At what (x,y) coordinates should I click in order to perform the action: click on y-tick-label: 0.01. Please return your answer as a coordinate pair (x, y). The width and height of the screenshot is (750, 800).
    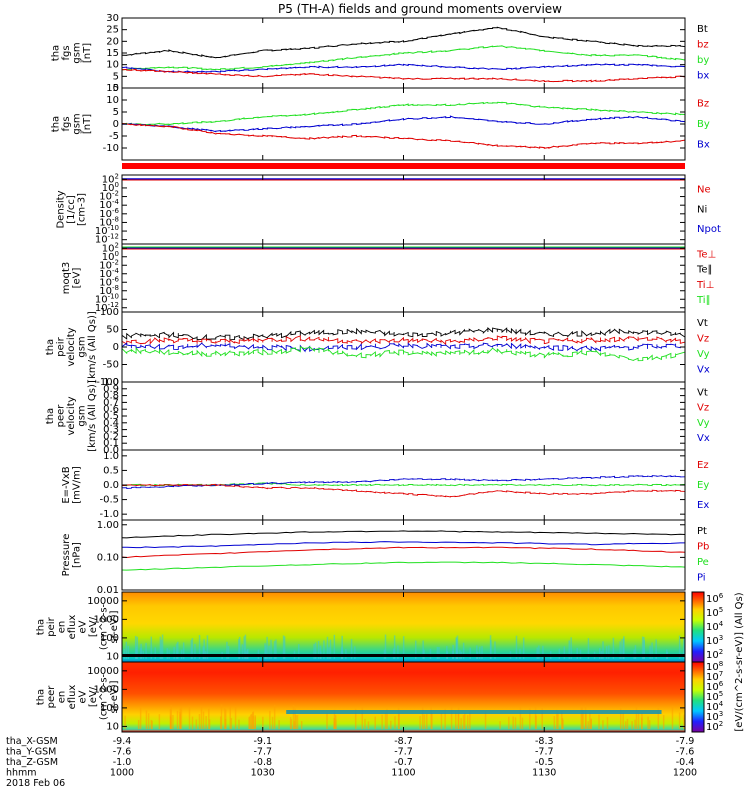
    Looking at the image, I should click on (108, 590).